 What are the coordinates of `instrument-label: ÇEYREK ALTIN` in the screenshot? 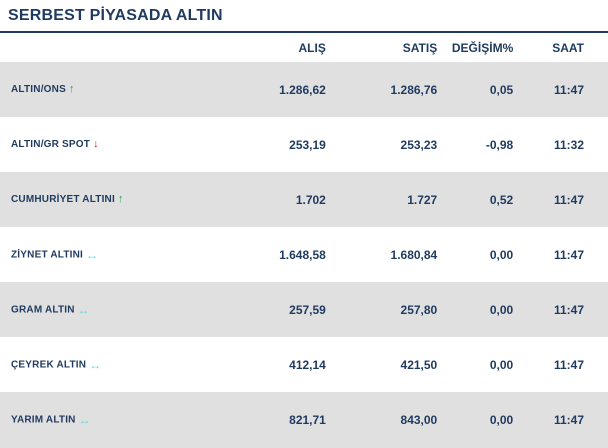 It's located at (49, 365).